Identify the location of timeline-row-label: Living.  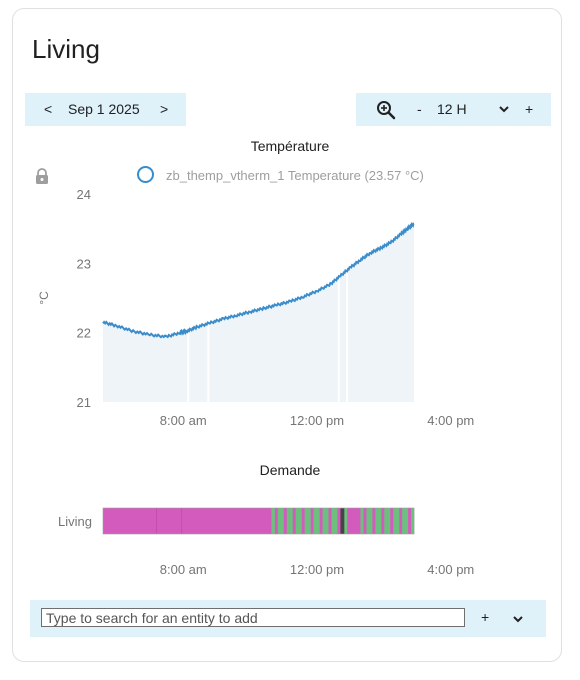
(75, 521).